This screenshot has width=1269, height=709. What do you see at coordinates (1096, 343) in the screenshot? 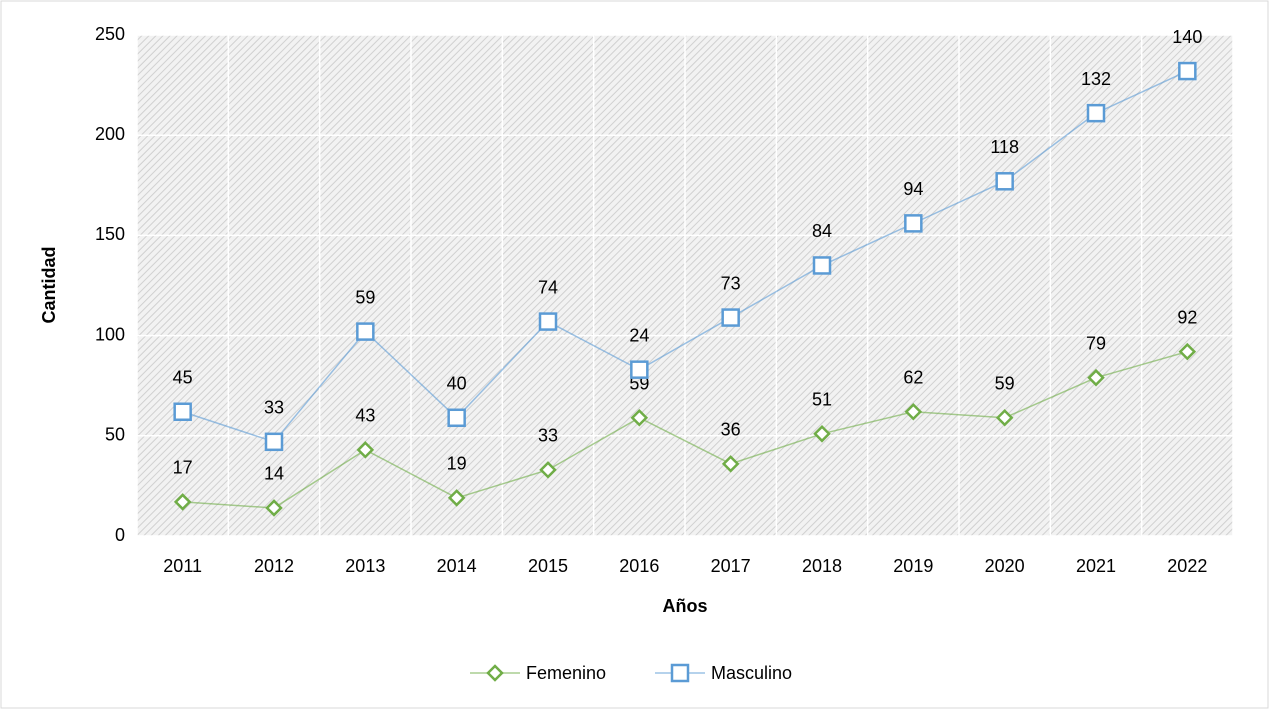
I see `data-label: 79` at bounding box center [1096, 343].